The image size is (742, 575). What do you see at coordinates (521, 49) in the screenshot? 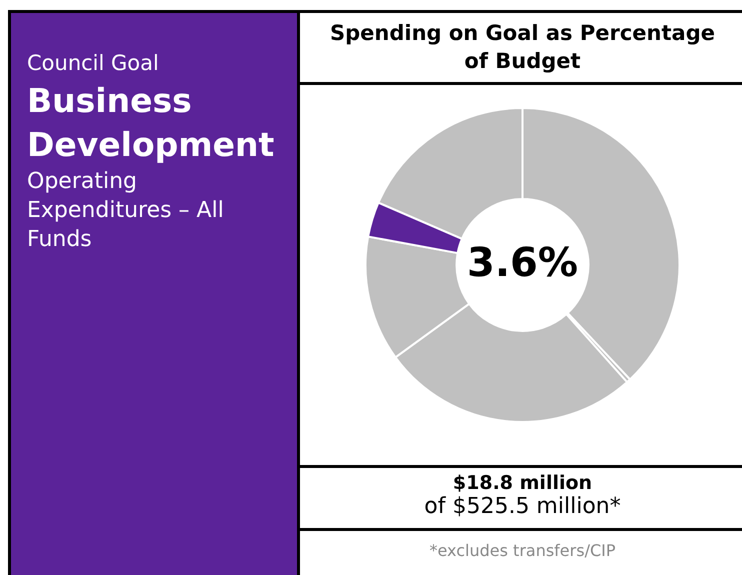
I see `chart-title: Spending on Goal as Percentage of Budget` at bounding box center [521, 49].